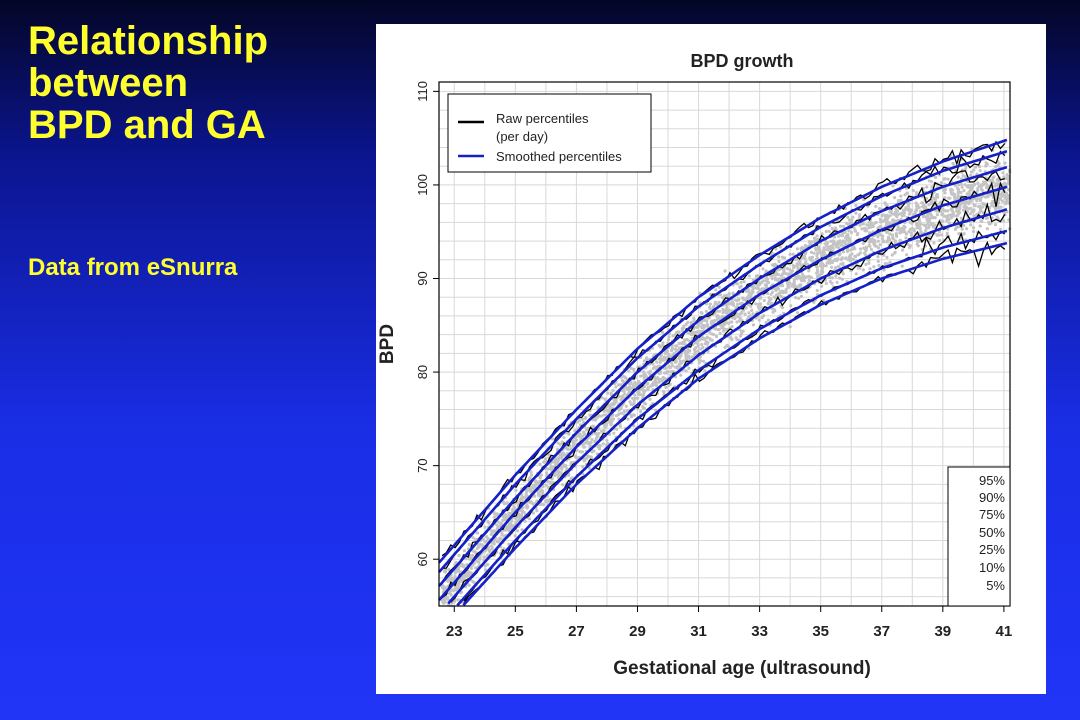 The image size is (1080, 720). Describe the element at coordinates (992, 497) in the screenshot. I see `percentile-label-90: 90%` at that location.